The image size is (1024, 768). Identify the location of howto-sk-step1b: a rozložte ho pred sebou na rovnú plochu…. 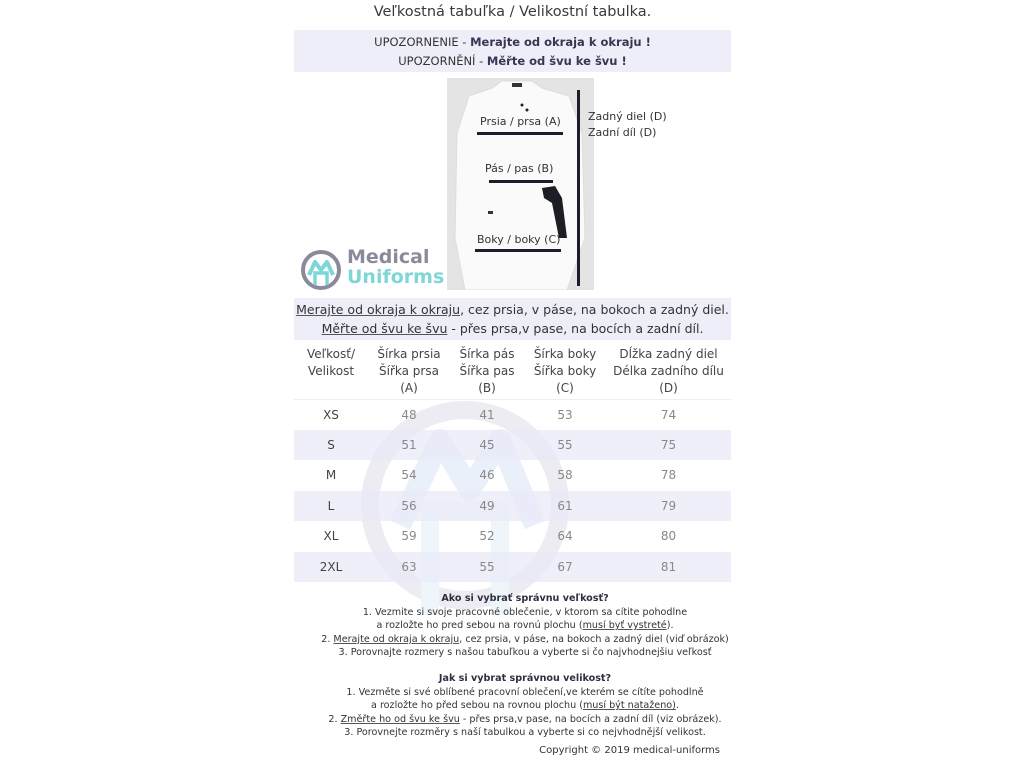
(525, 626).